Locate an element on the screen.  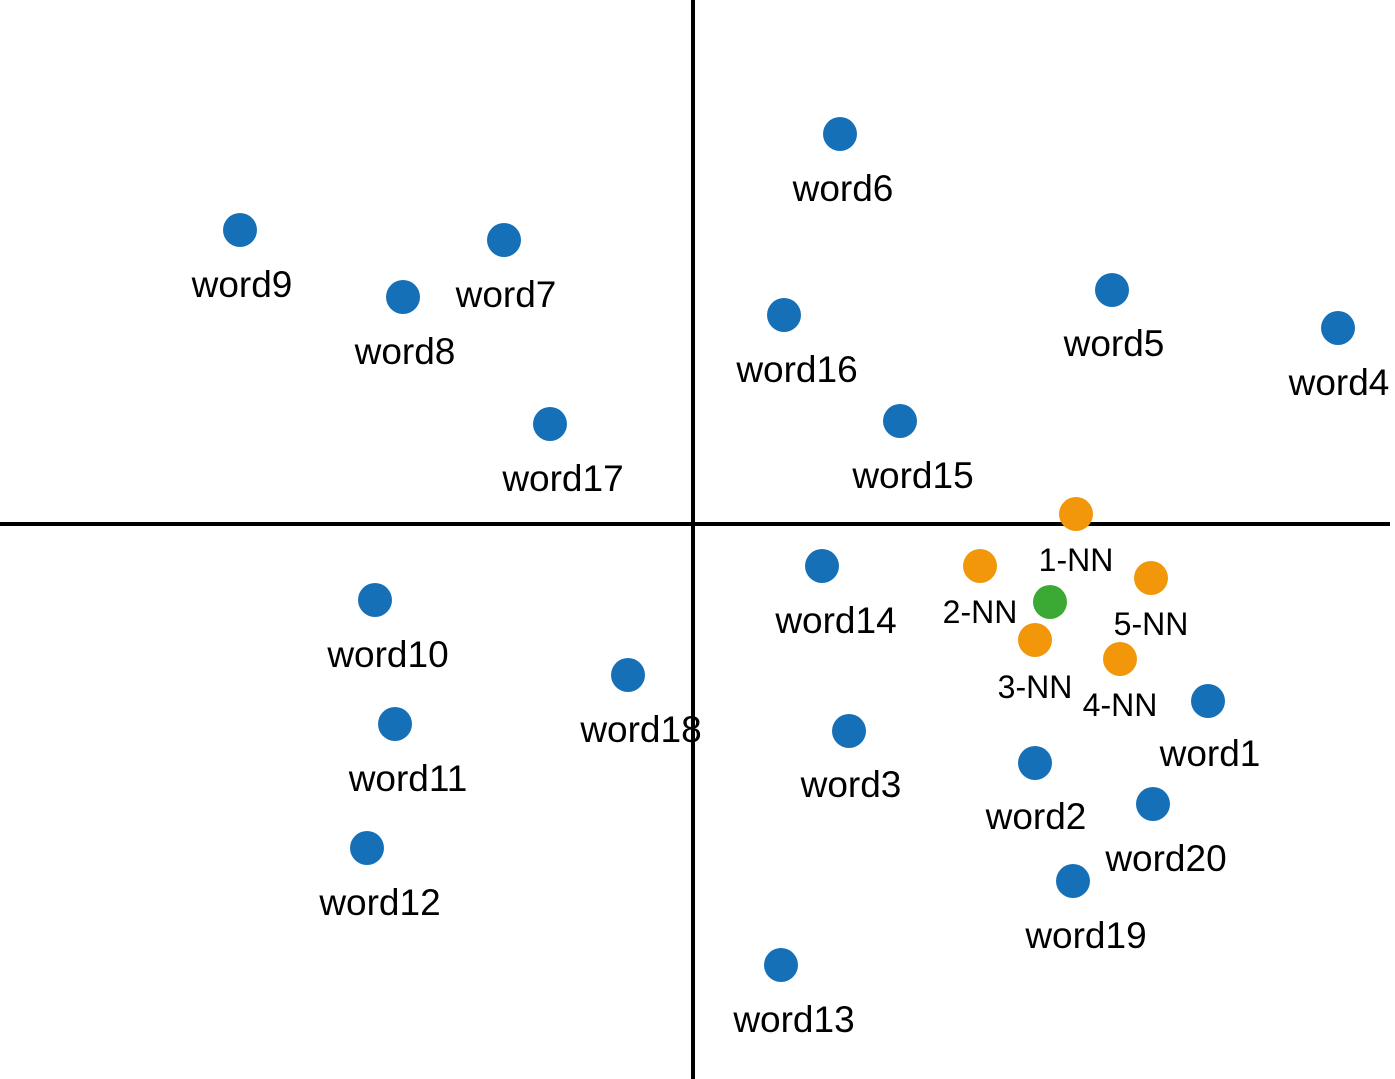
word-label: word5 is located at coordinates (1114, 343).